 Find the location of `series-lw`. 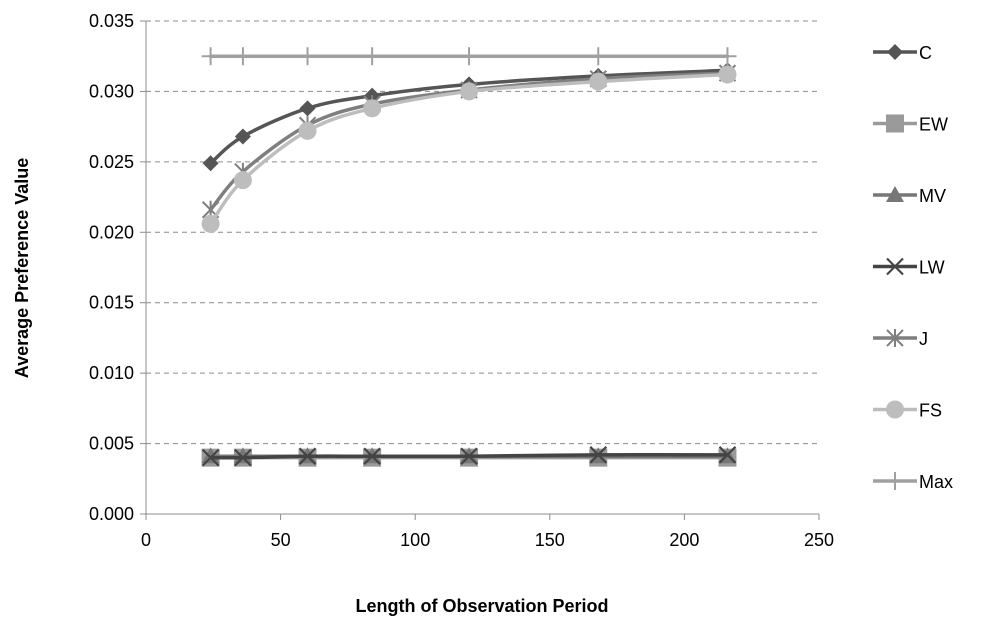

series-lw is located at coordinates (469, 456).